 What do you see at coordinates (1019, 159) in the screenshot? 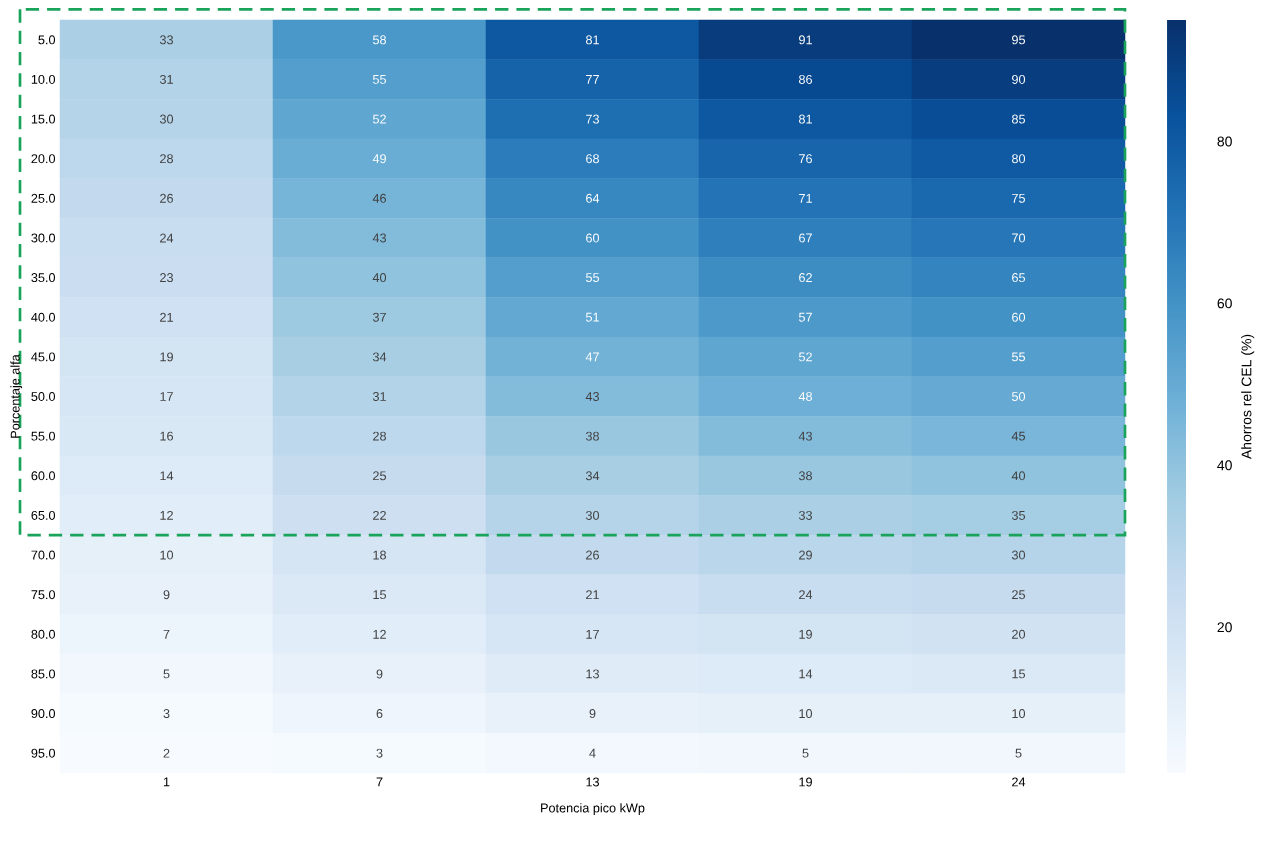
I see `data-label: 80` at bounding box center [1019, 159].